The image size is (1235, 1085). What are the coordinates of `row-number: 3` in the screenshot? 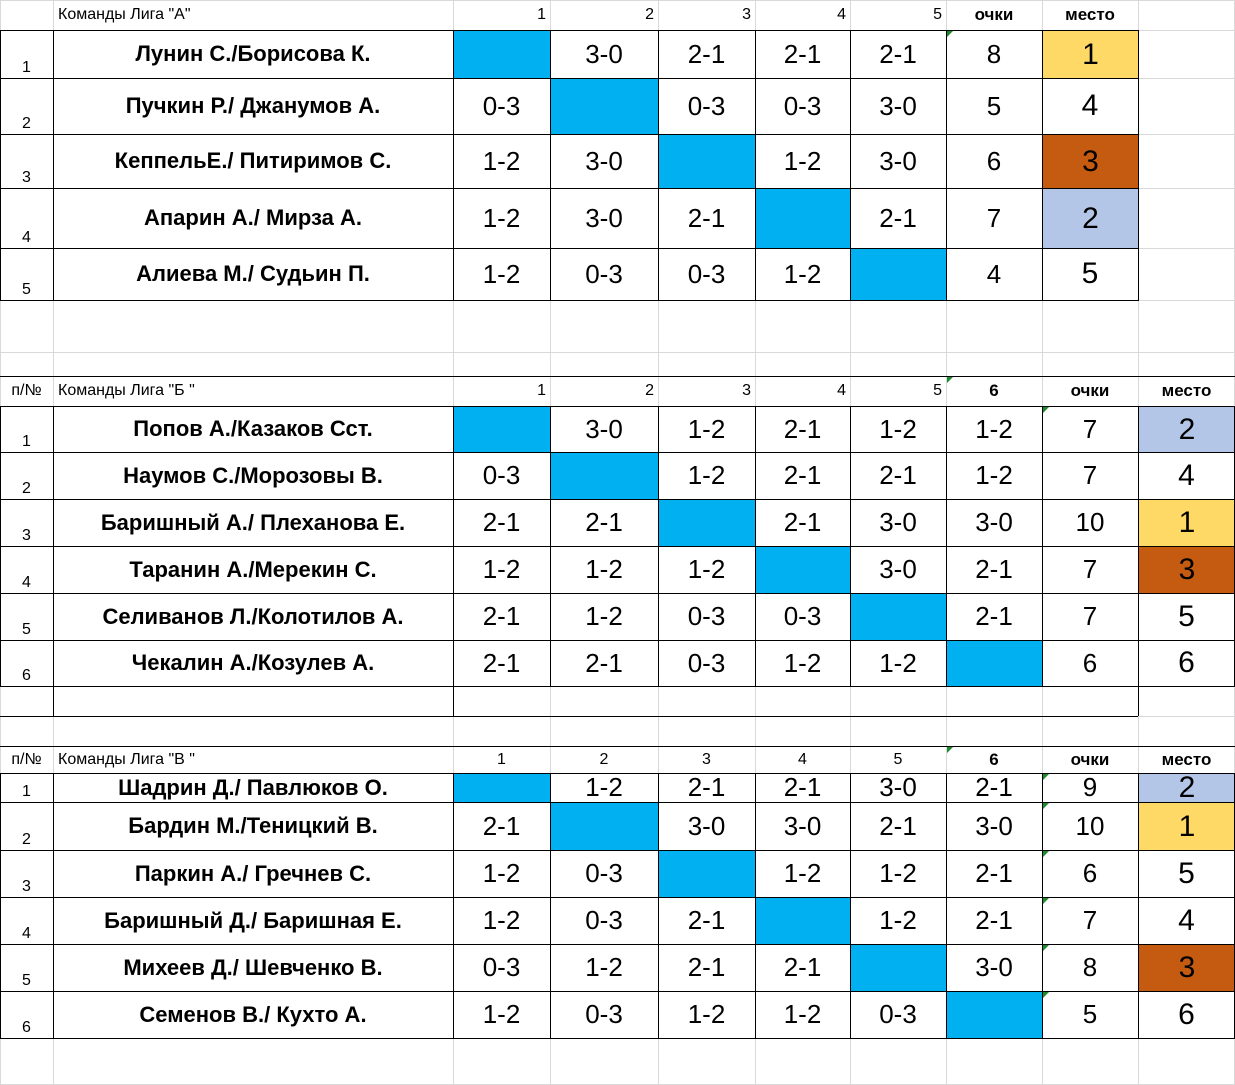 It's located at (26, 177).